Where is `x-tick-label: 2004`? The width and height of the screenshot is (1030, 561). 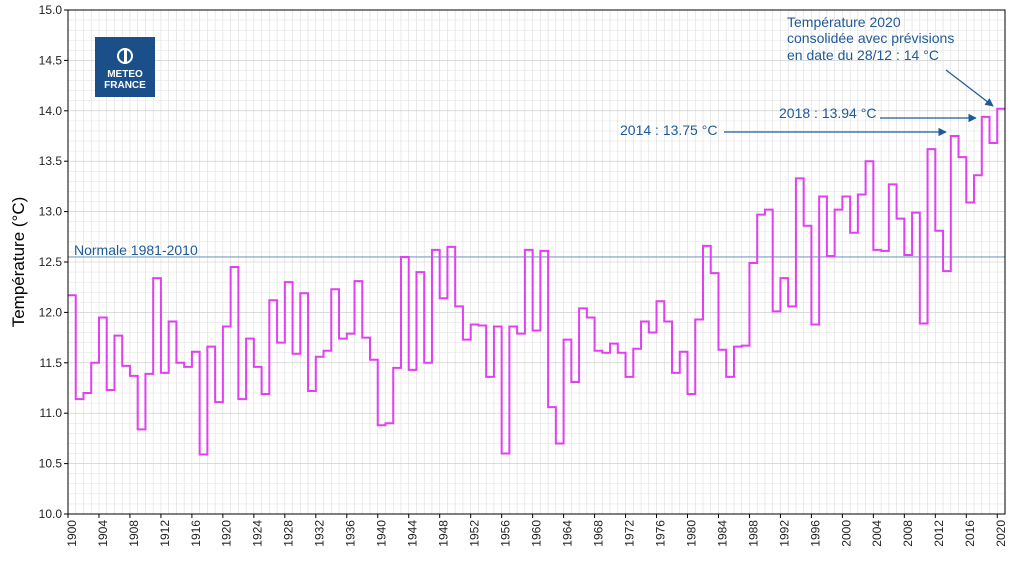
x-tick-label: 2004 is located at coordinates (877, 533).